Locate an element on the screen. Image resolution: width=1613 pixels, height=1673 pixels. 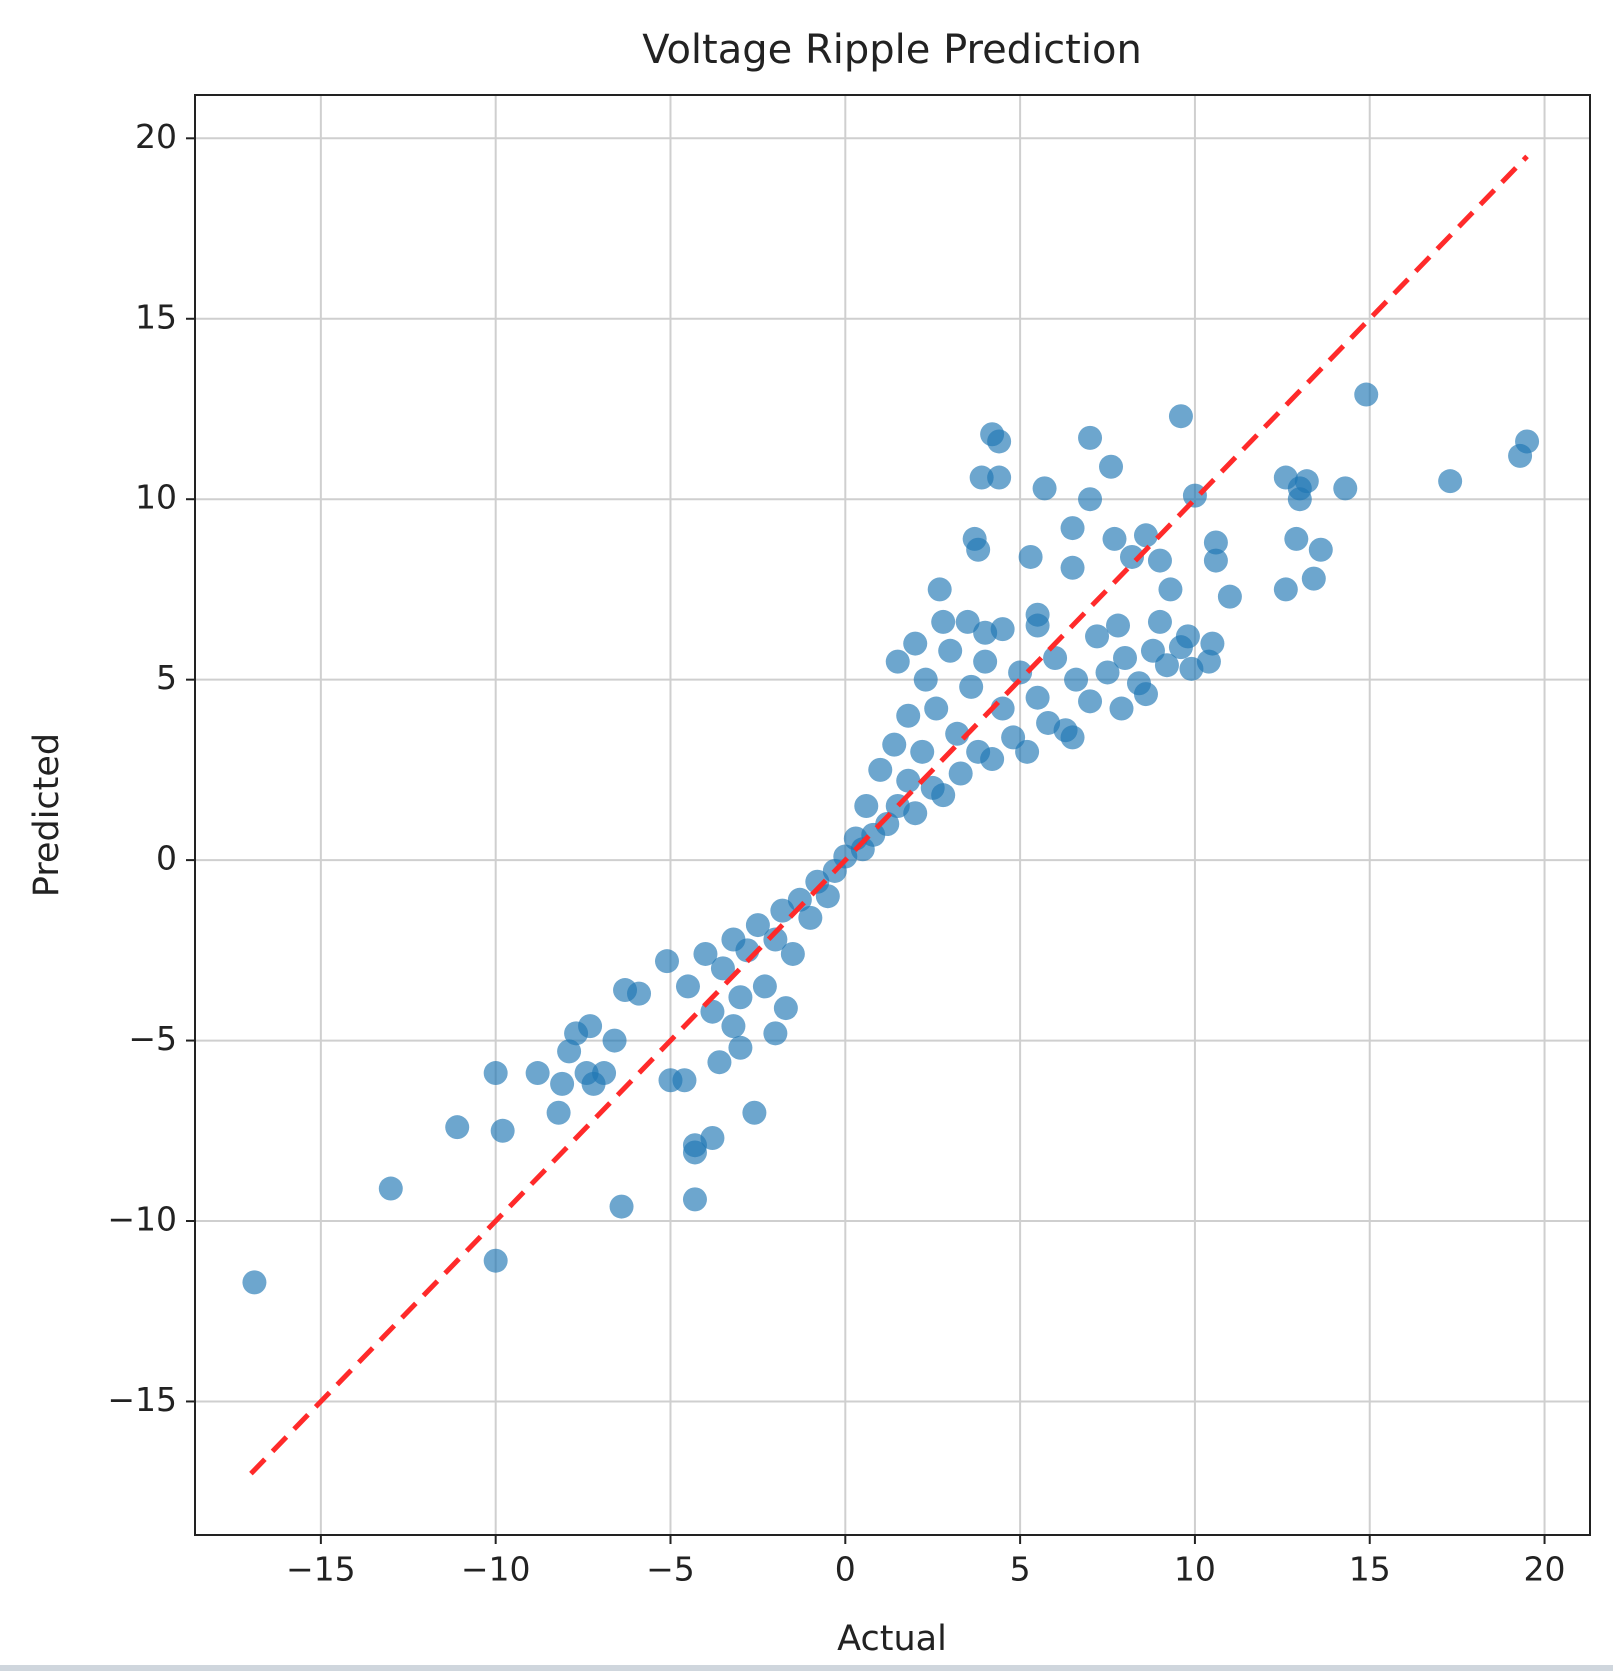
y-tick-label: −15 is located at coordinates (142, 1399).